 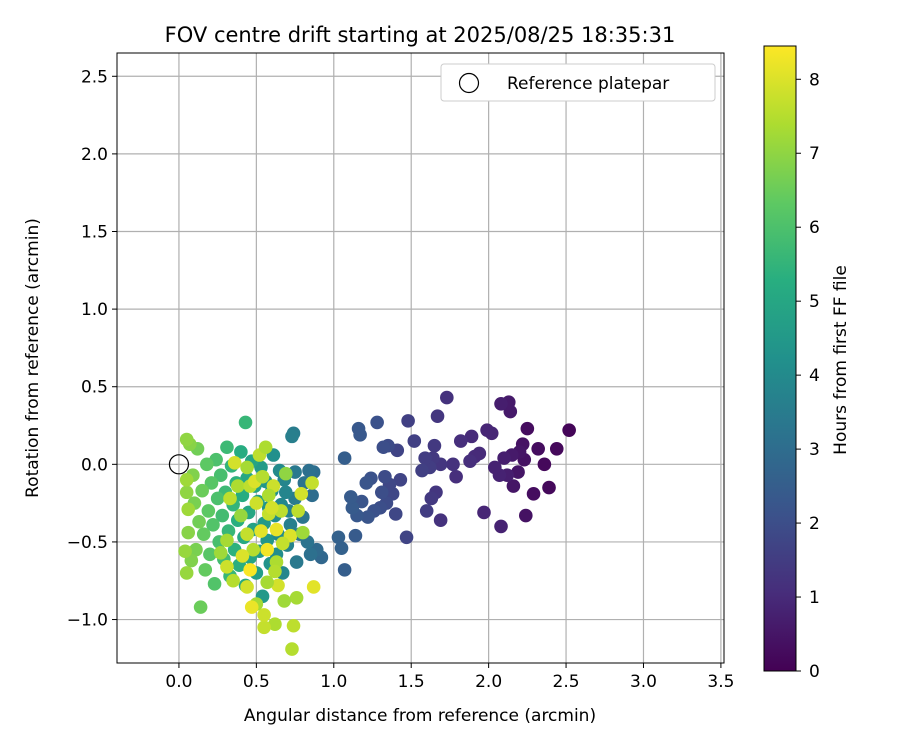 I want to click on x-tick-label: 1.5, so click(x=411, y=682).